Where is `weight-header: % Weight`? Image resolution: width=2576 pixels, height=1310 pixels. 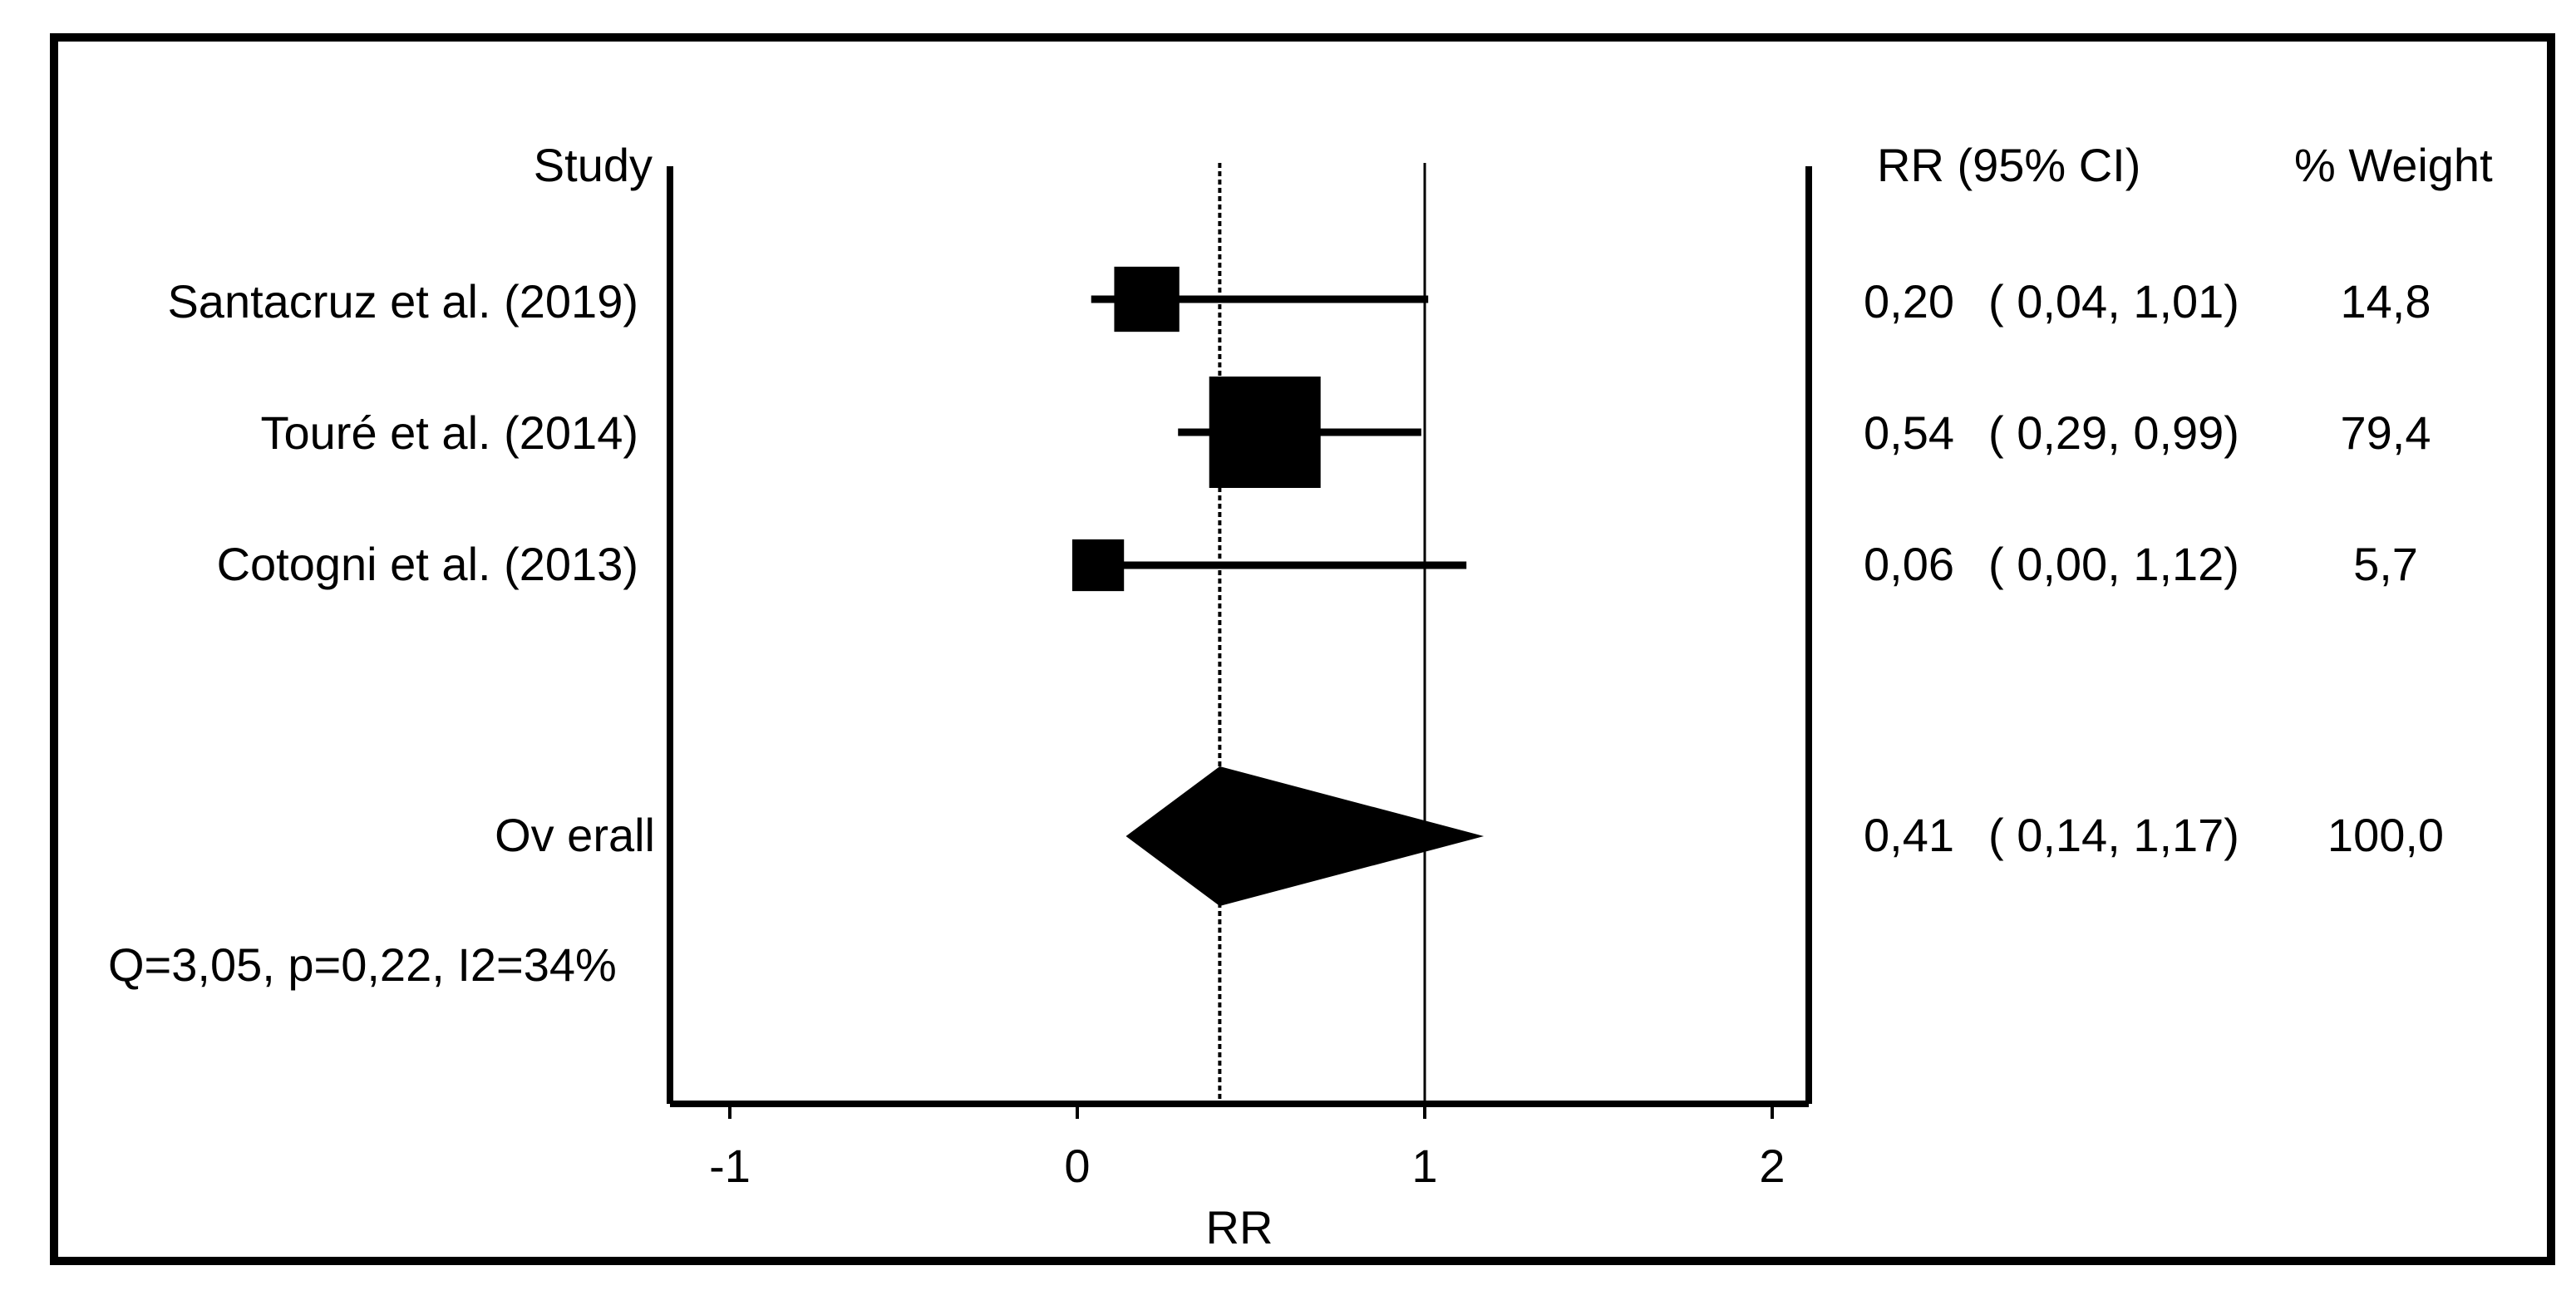 weight-header: % Weight is located at coordinates (2393, 165).